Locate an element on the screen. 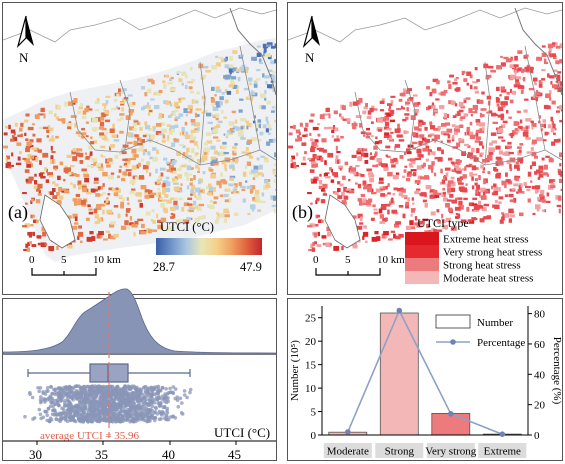 The width and height of the screenshot is (565, 464). legend-number-swatch is located at coordinates (453, 321).